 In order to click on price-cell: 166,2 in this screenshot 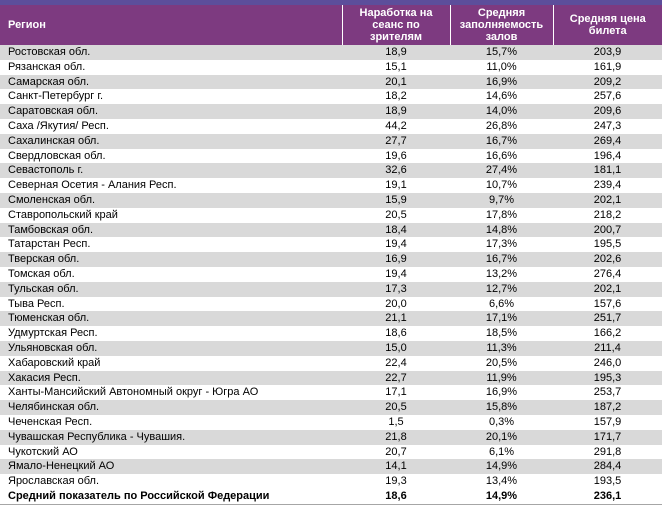, I will do `click(607, 333)`.